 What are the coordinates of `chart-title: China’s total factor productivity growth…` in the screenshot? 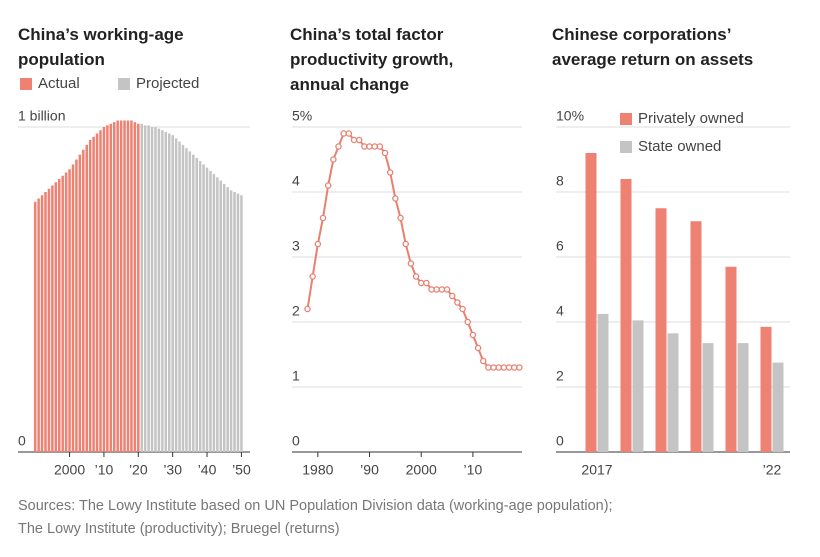 It's located at (372, 59).